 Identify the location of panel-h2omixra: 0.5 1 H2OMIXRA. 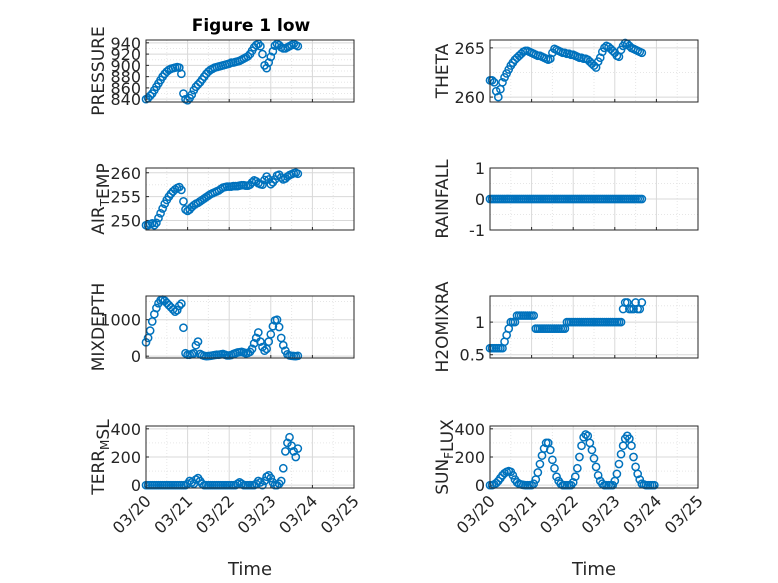
(566, 327).